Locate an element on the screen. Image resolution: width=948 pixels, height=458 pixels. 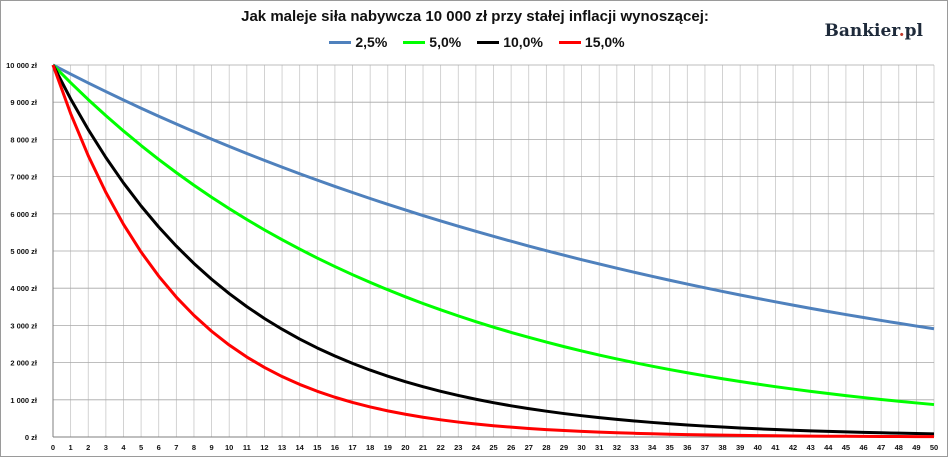
legend-label: 15,0% is located at coordinates (604, 42).